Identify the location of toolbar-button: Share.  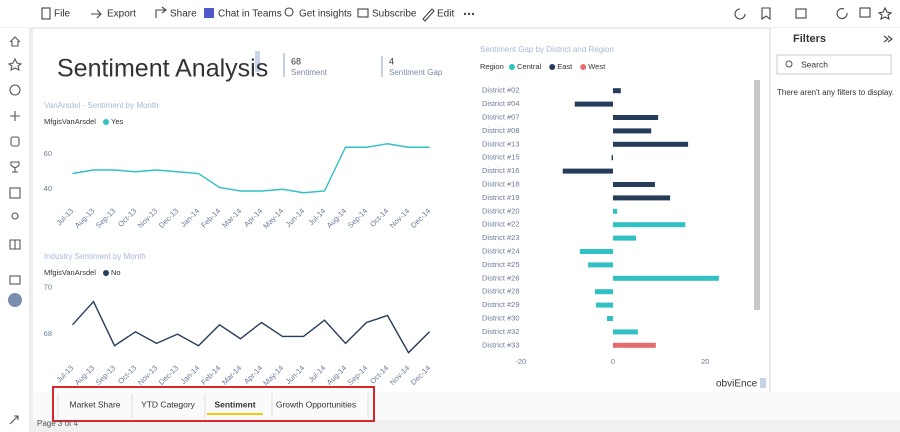
(183, 14).